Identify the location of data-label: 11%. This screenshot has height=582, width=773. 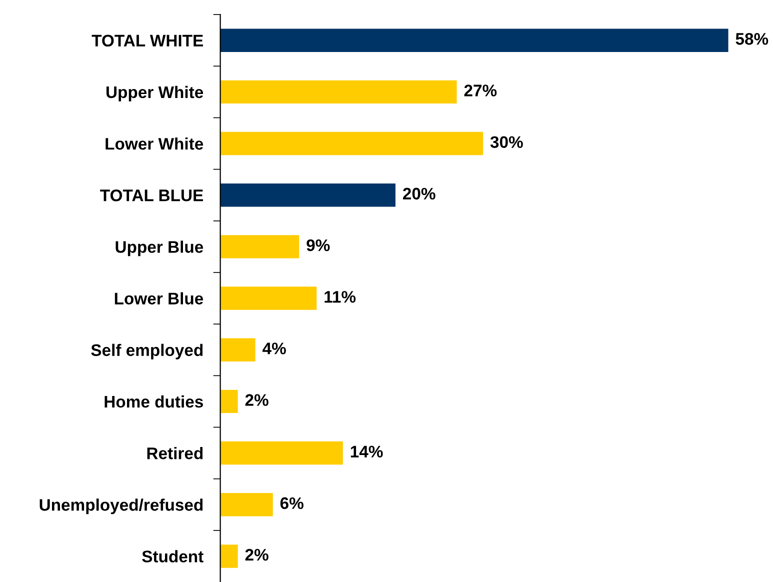
(340, 296).